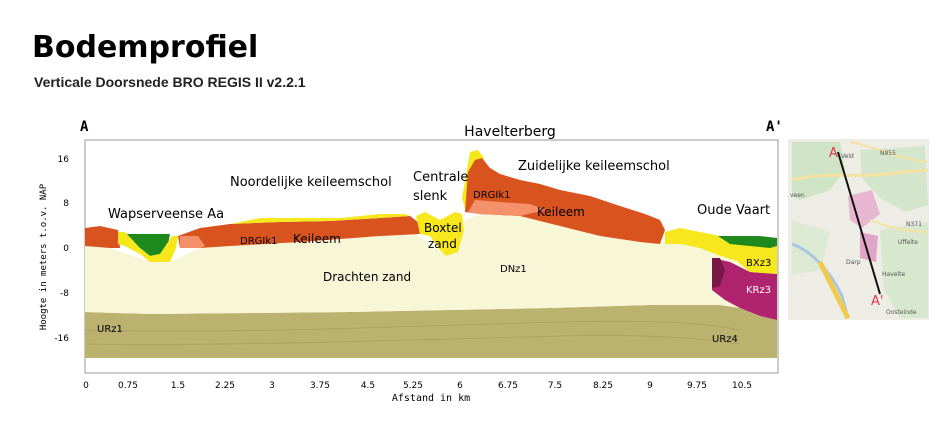  Describe the element at coordinates (442, 244) in the screenshot. I see `annotation-boxtel-2: zand` at that location.